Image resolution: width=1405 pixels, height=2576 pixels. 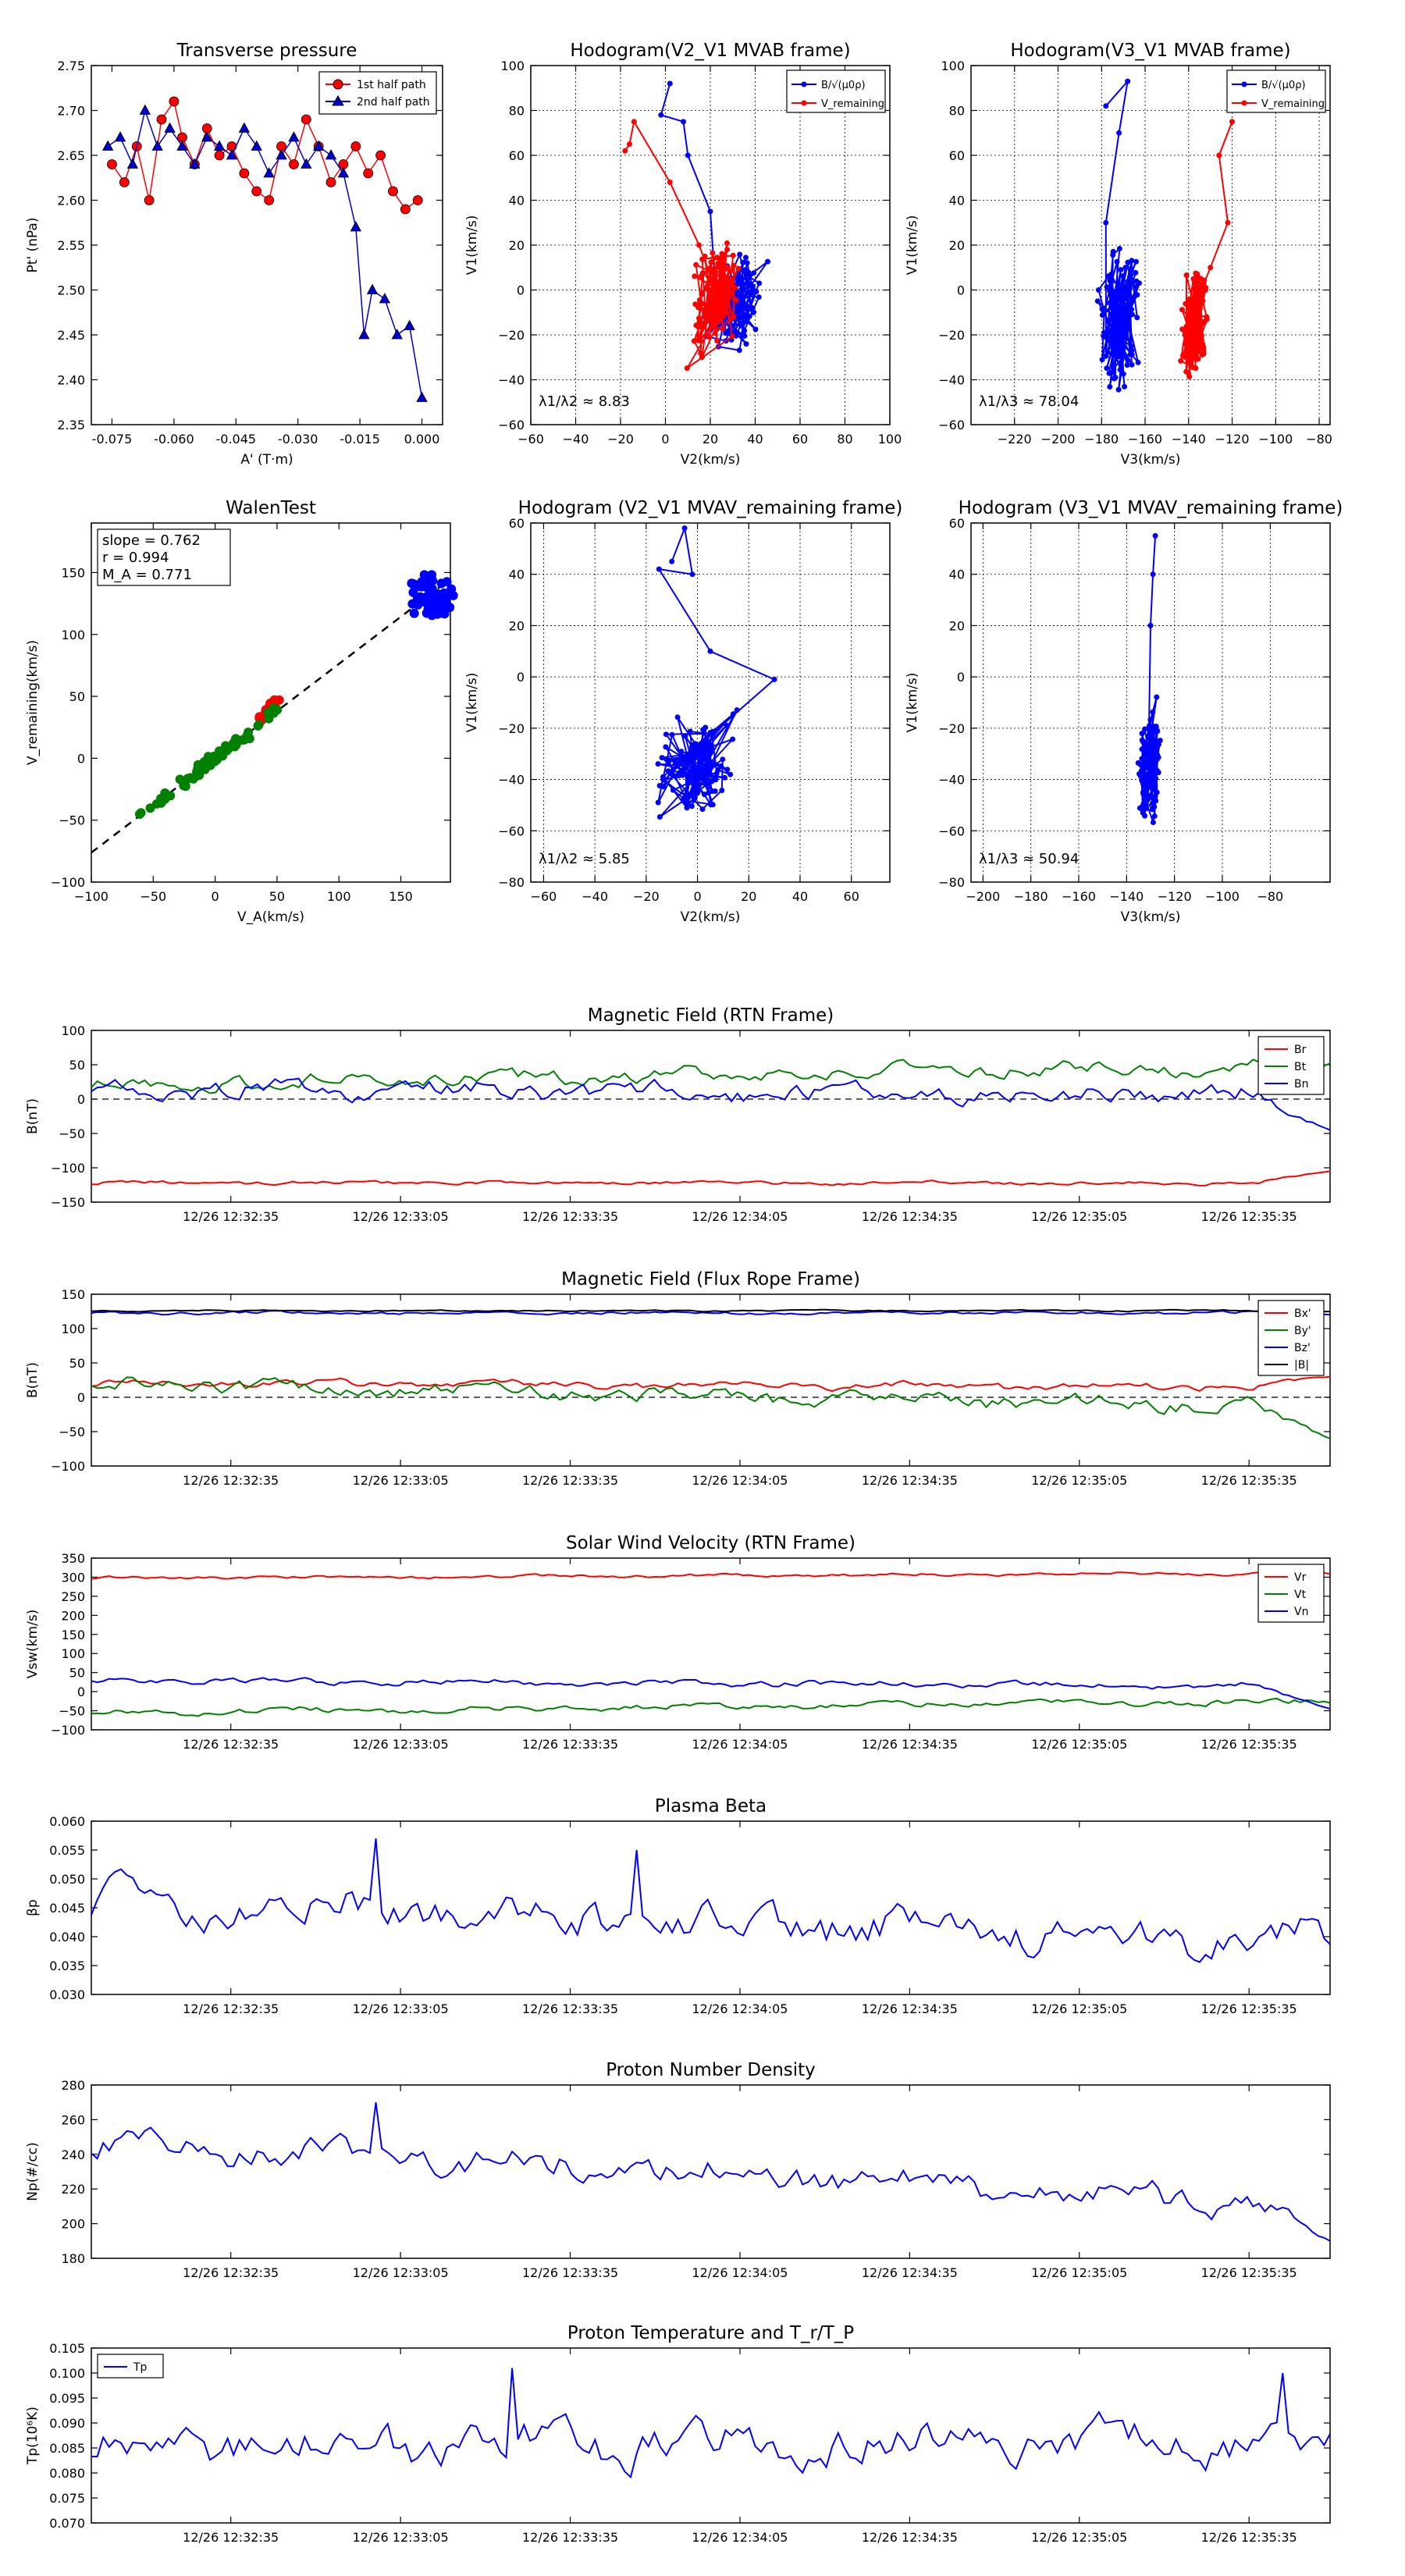 I want to click on y-tick-label: 0.095, so click(x=67, y=2398).